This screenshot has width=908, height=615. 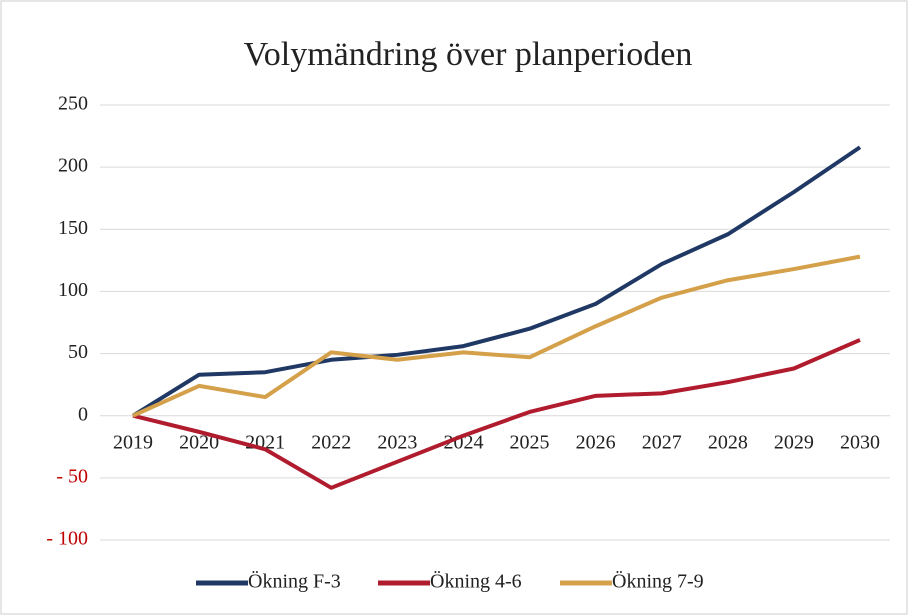 What do you see at coordinates (83, 414) in the screenshot?
I see `y-tick-label: 0` at bounding box center [83, 414].